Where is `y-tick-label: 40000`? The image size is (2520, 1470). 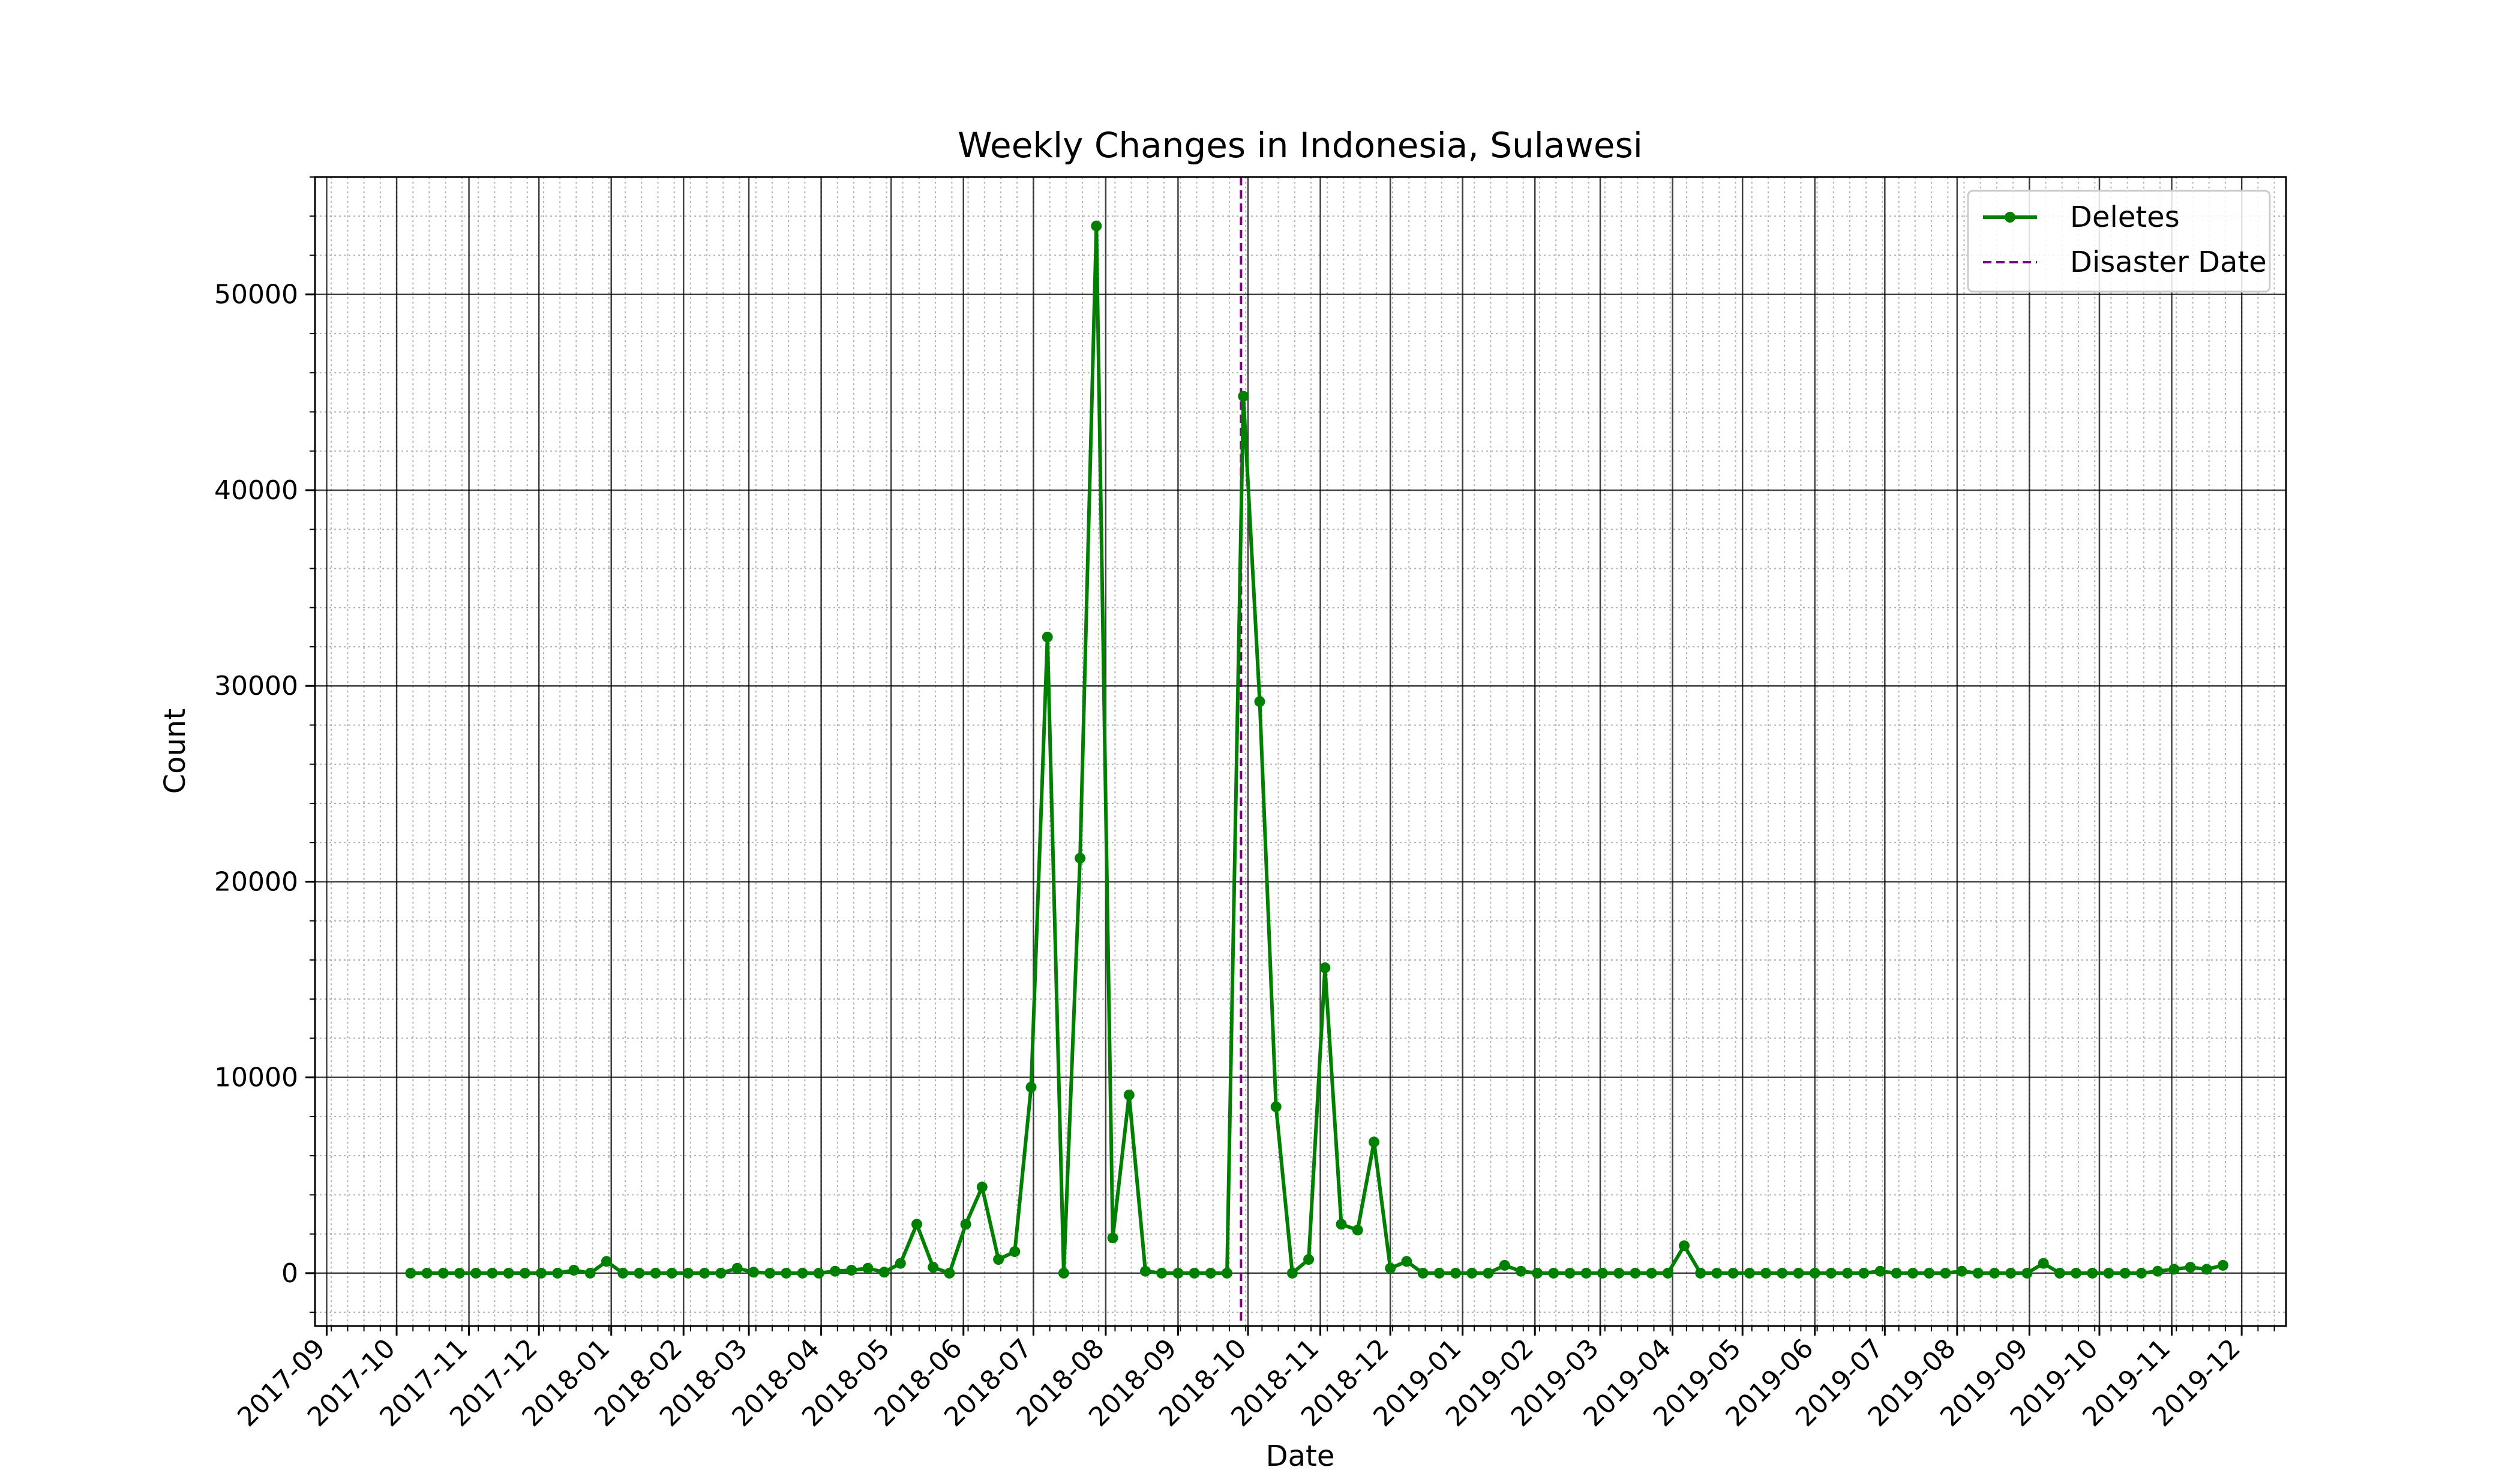 y-tick-label: 40000 is located at coordinates (256, 490).